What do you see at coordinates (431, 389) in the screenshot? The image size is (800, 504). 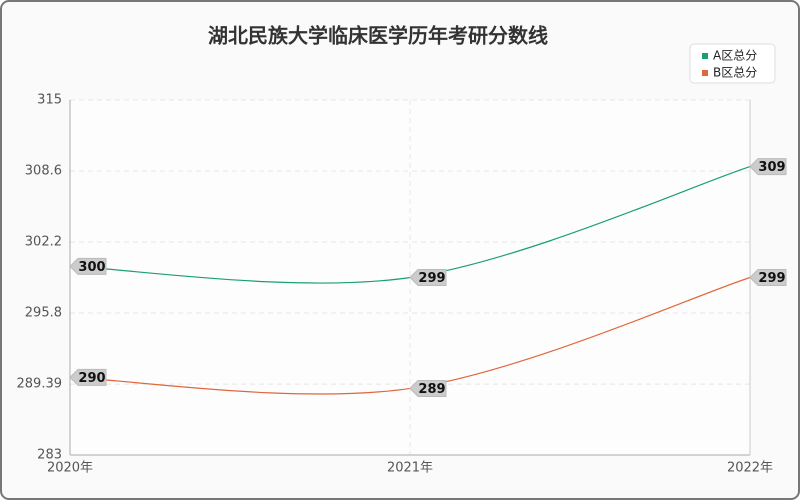 I see `value-label: 289` at bounding box center [431, 389].